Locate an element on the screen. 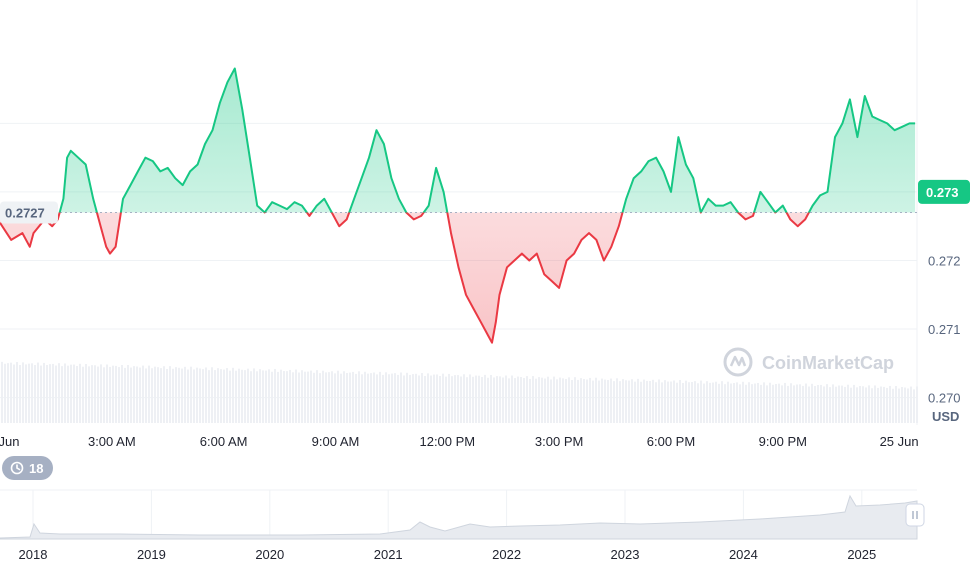 The height and width of the screenshot is (581, 980). history-badge: 18 is located at coordinates (27, 468).